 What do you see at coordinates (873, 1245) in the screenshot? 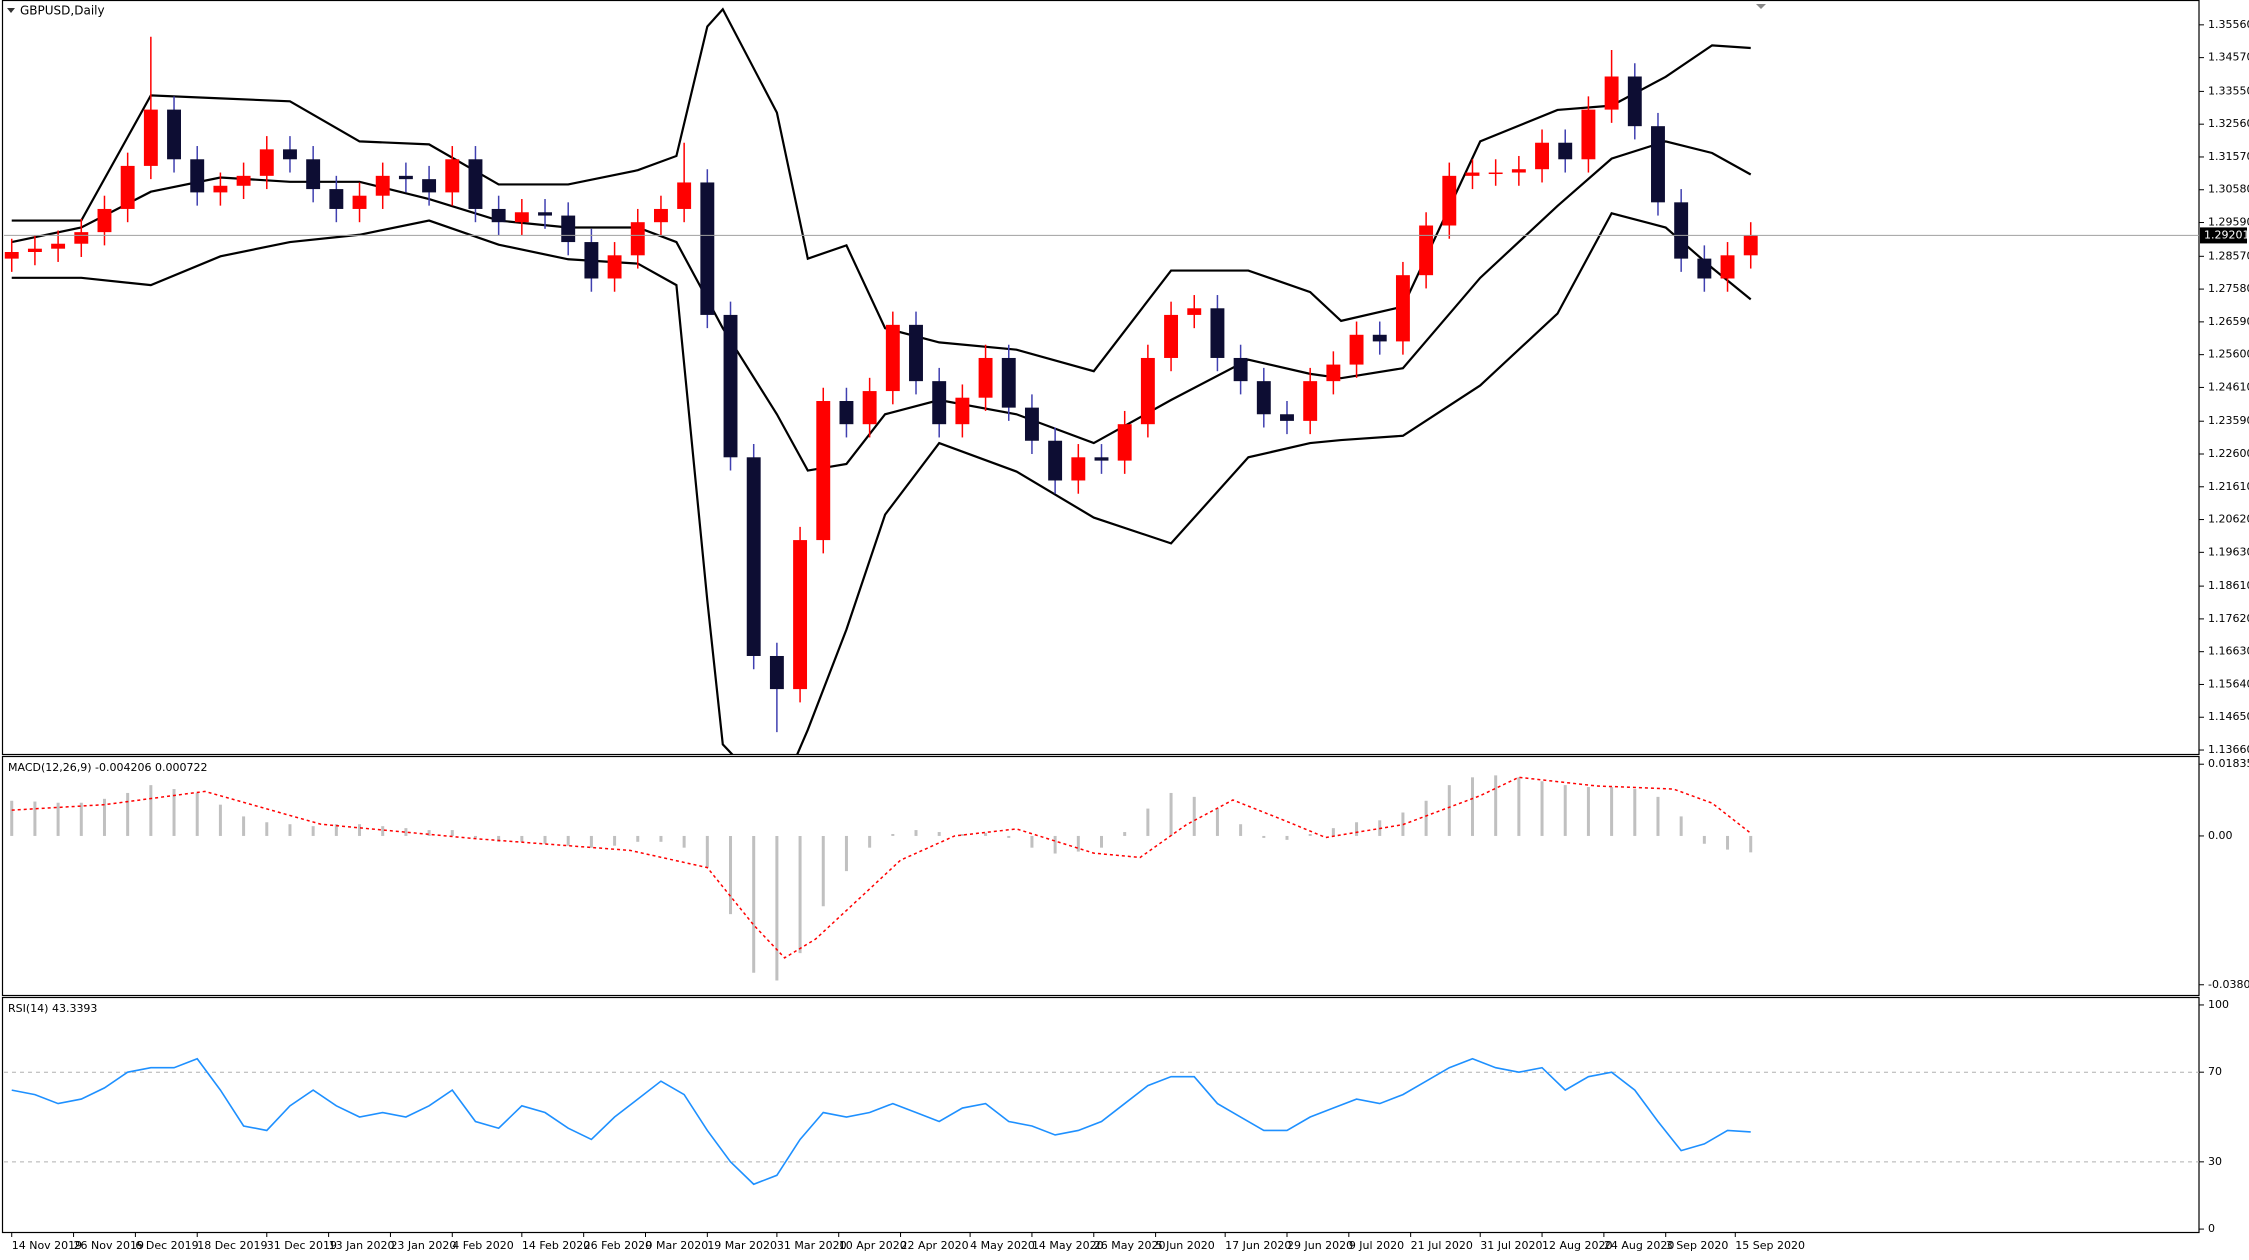
I see `x-tick-label: 10 Apr 2020` at bounding box center [873, 1245].